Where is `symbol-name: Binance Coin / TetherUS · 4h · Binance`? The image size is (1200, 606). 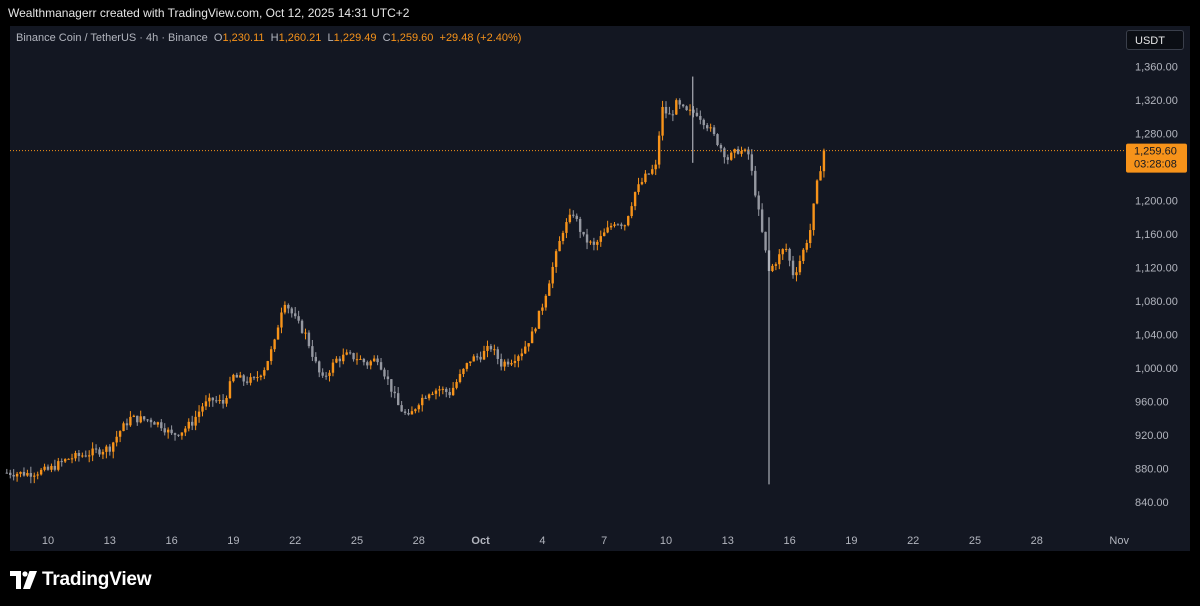 symbol-name: Binance Coin / TetherUS · 4h · Binance is located at coordinates (112, 38).